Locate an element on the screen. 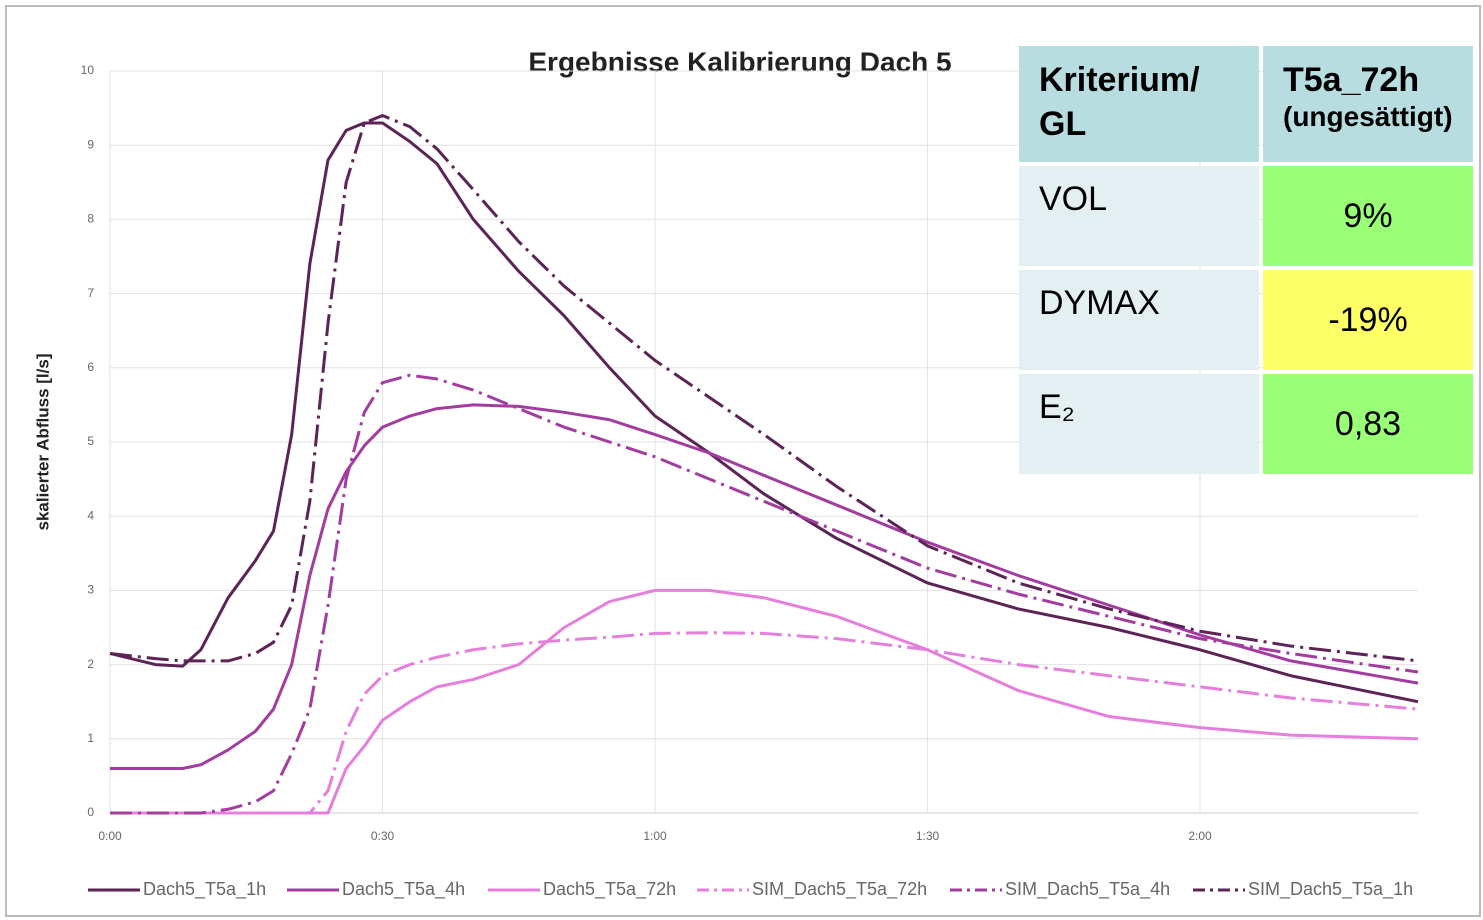 This screenshot has width=1483, height=920. header-column: T5a_72h (ungesättigt) is located at coordinates (1368, 104).